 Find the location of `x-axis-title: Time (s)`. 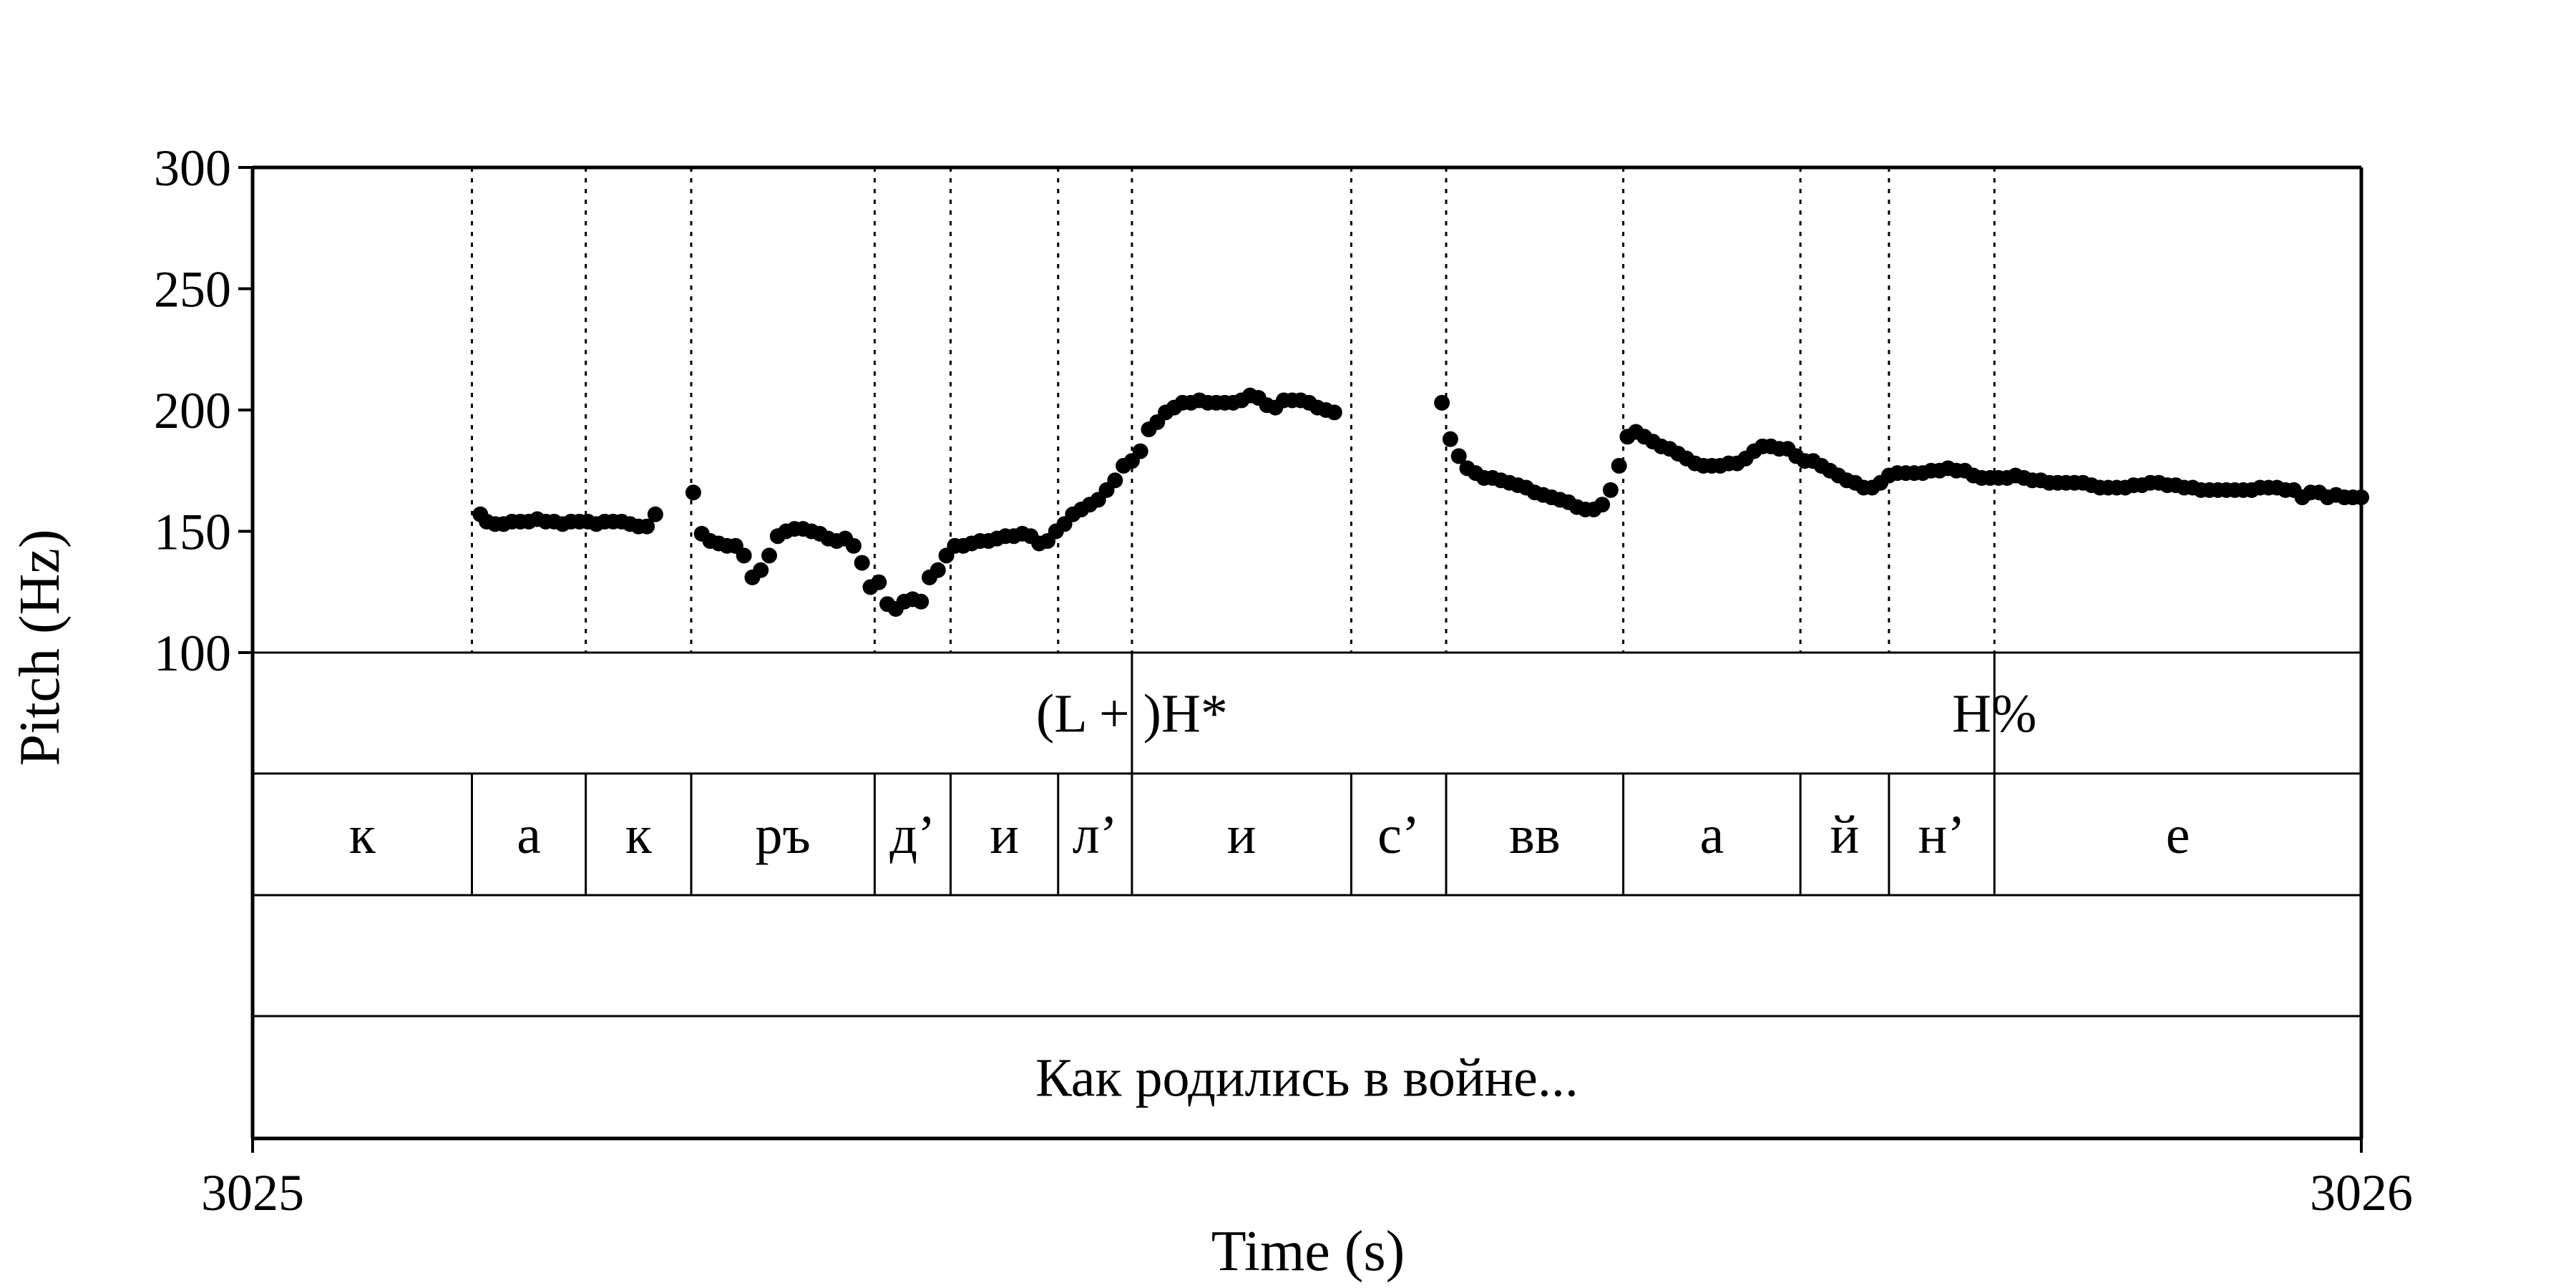

x-axis-title: Time (s) is located at coordinates (1308, 1251).